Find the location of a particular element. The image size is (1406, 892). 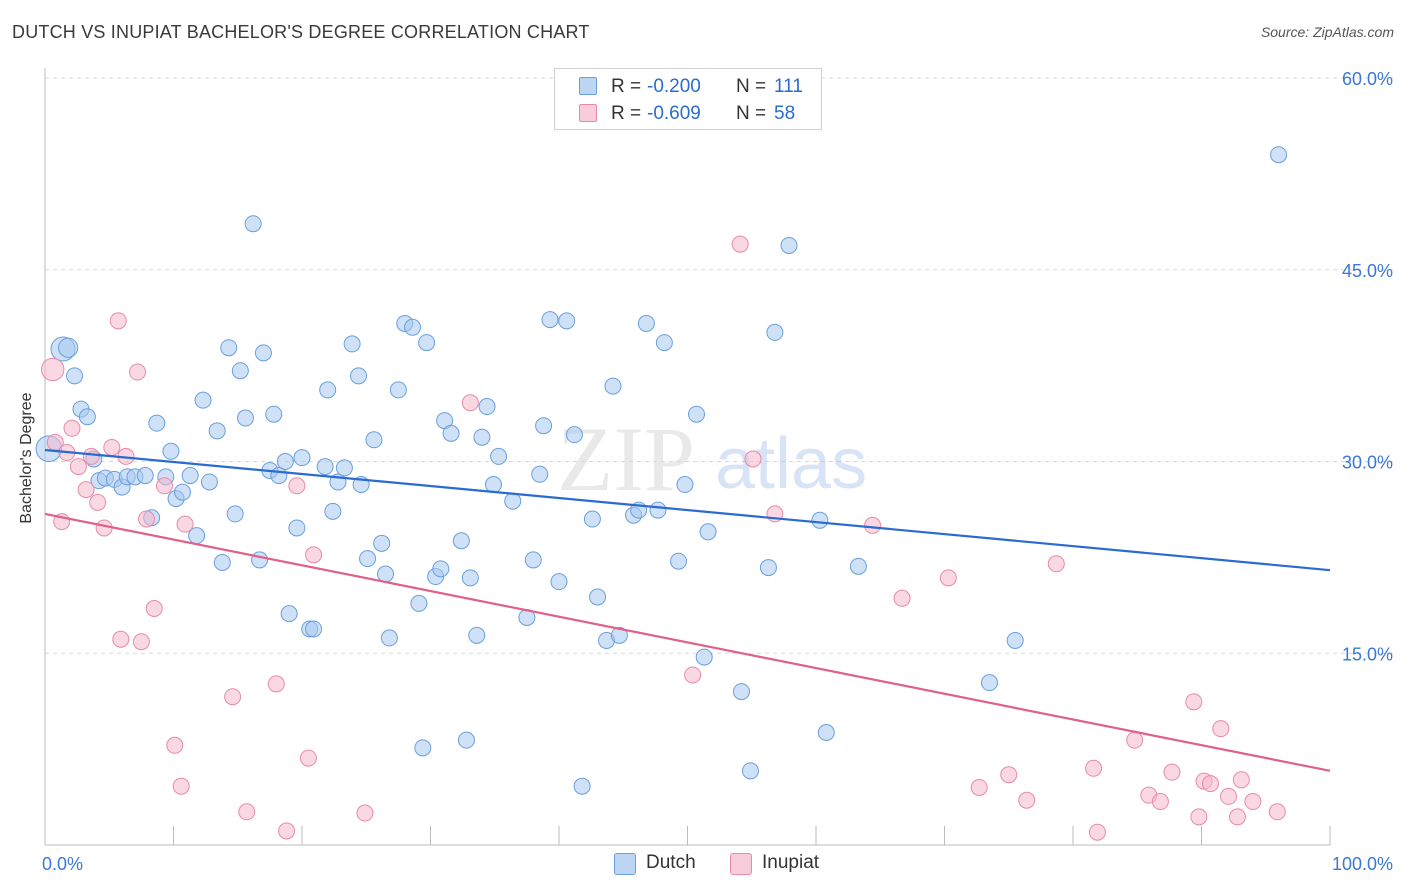

y-tick-label: 30.0% is located at coordinates (1367, 463).